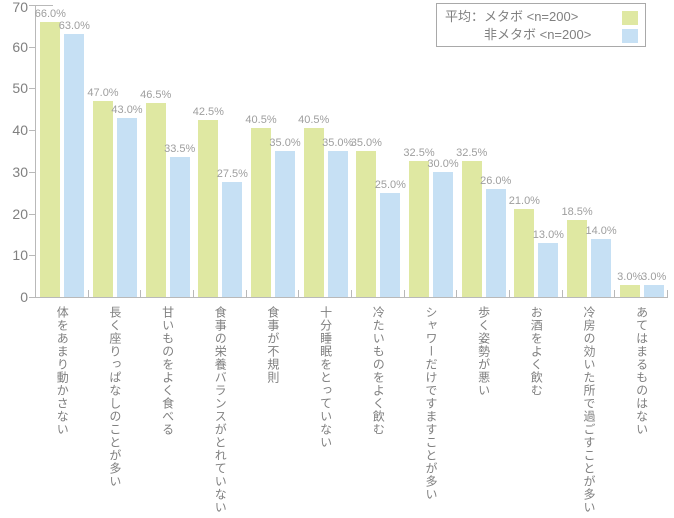 The image size is (674, 518). I want to click on bar-non-metabo: 27.5%, so click(232, 232).